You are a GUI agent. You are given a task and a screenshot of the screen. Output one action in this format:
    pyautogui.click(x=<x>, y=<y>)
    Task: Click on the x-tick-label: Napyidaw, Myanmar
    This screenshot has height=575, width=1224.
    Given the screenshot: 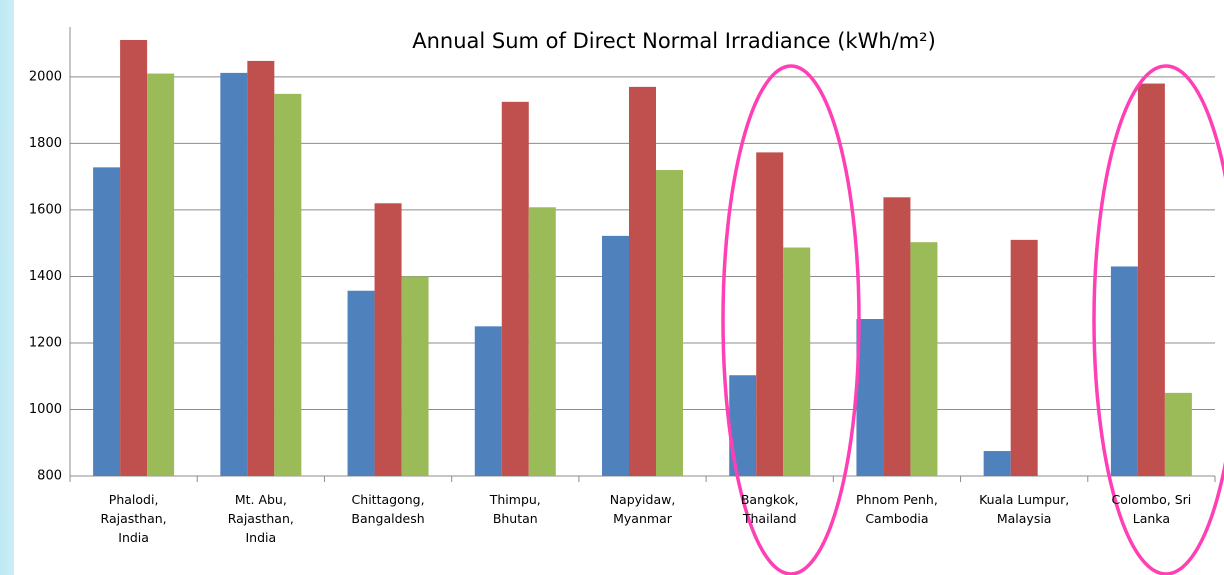 What is the action you would take?
    pyautogui.click(x=642, y=509)
    